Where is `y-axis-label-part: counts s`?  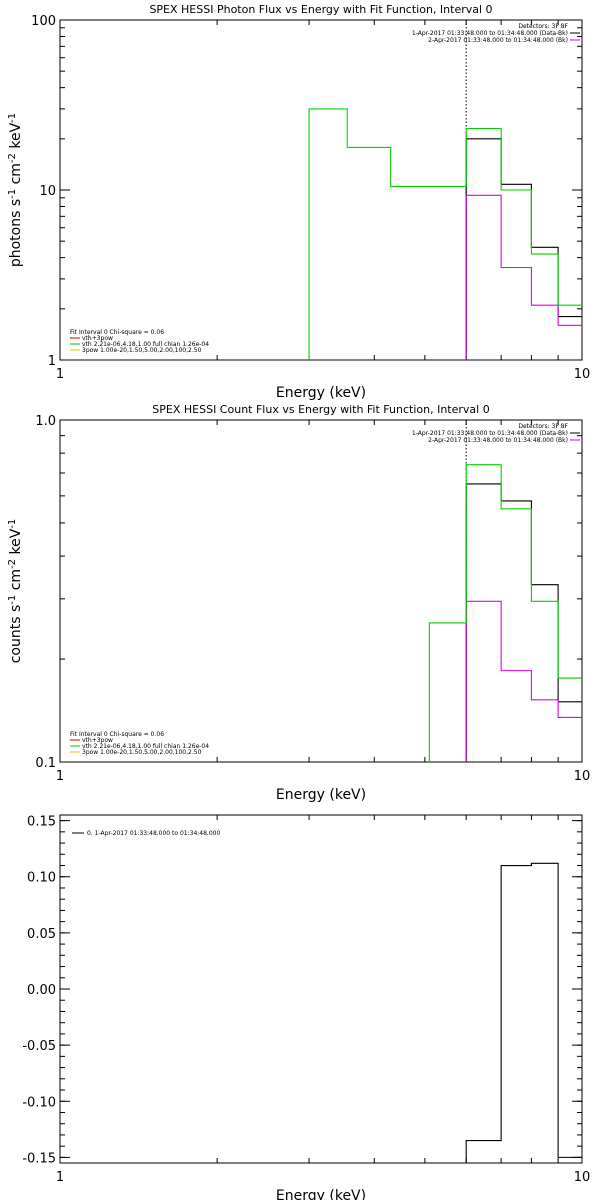 y-axis-label-part: counts s is located at coordinates (16, 634).